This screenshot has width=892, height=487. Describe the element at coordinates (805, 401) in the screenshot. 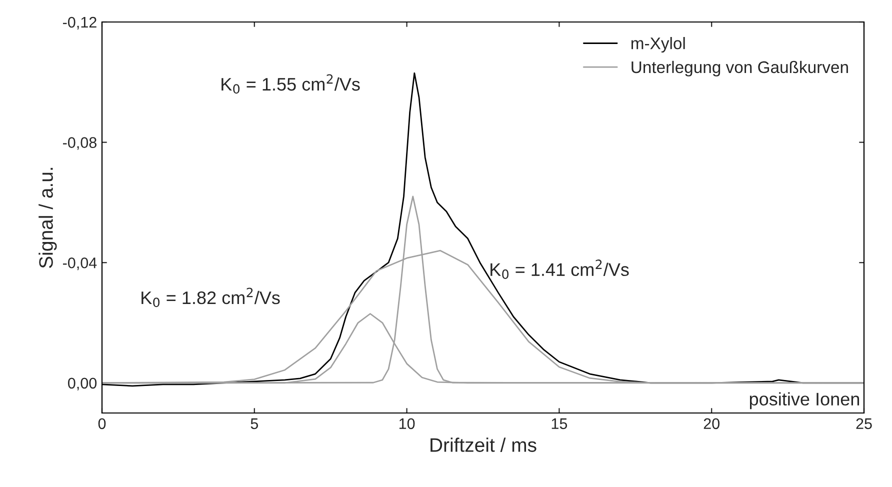

I see `annotation: positive Ionen` at that location.